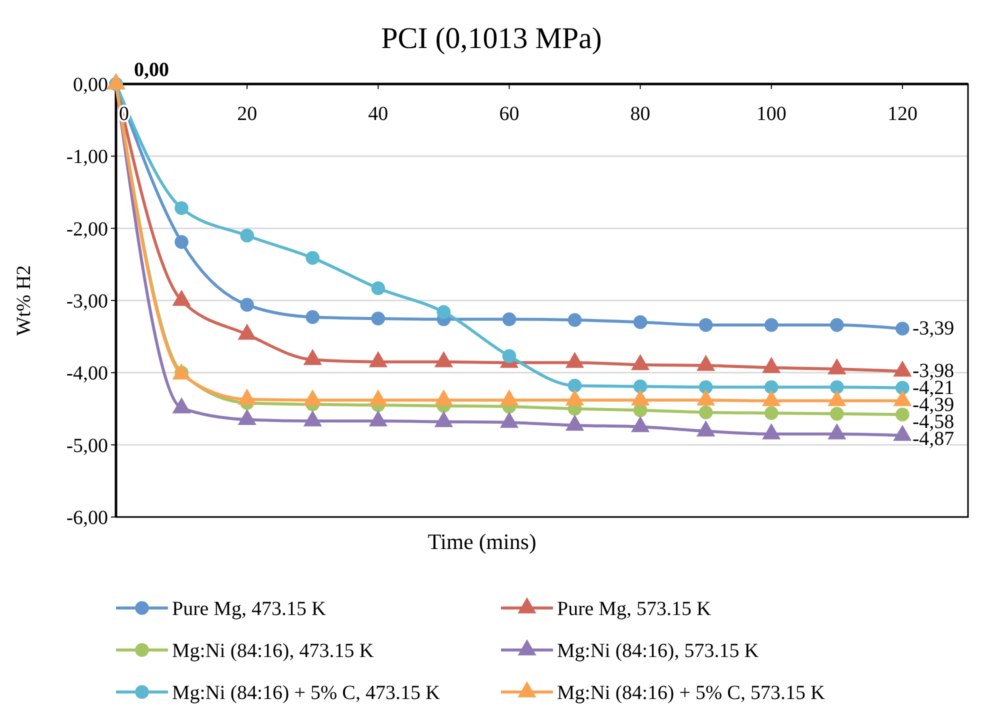 The height and width of the screenshot is (728, 983). I want to click on x-tick-label: 100, so click(771, 114).